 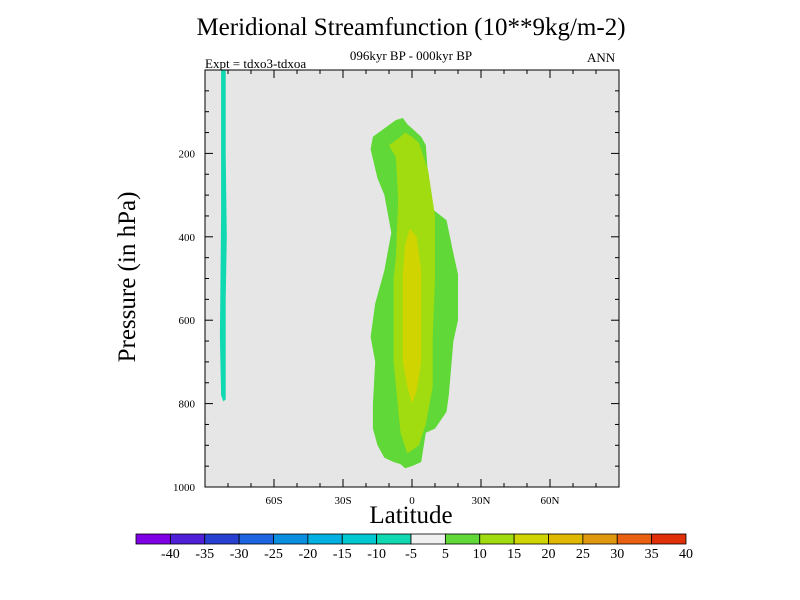 What do you see at coordinates (601, 57) in the screenshot?
I see `season-label: ANN` at bounding box center [601, 57].